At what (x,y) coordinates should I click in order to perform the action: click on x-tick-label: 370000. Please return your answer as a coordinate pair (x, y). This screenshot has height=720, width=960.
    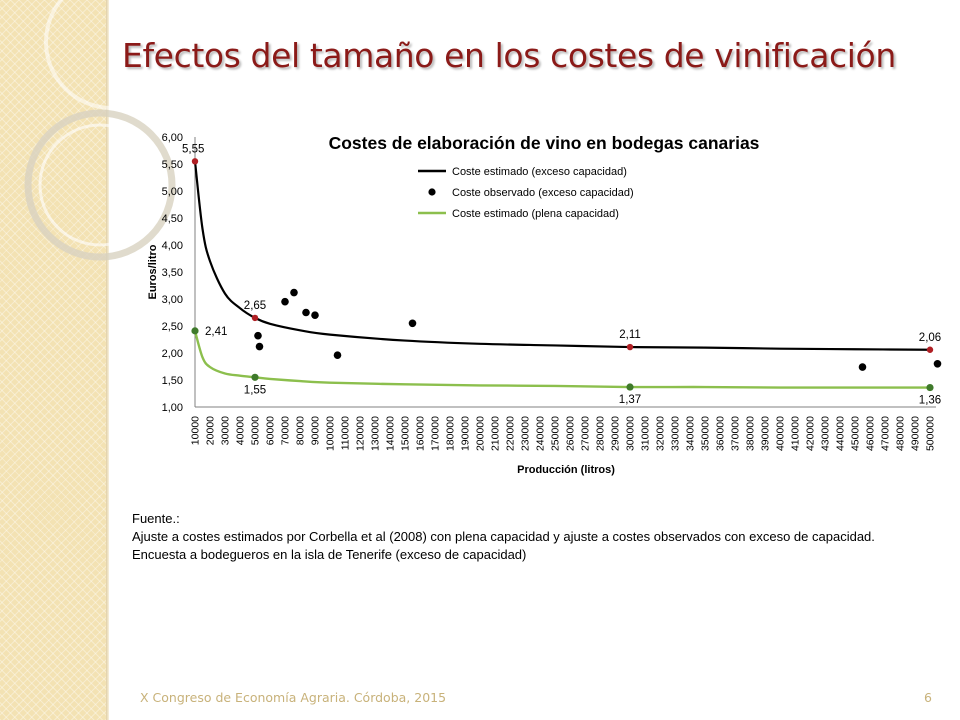
    Looking at the image, I should click on (736, 433).